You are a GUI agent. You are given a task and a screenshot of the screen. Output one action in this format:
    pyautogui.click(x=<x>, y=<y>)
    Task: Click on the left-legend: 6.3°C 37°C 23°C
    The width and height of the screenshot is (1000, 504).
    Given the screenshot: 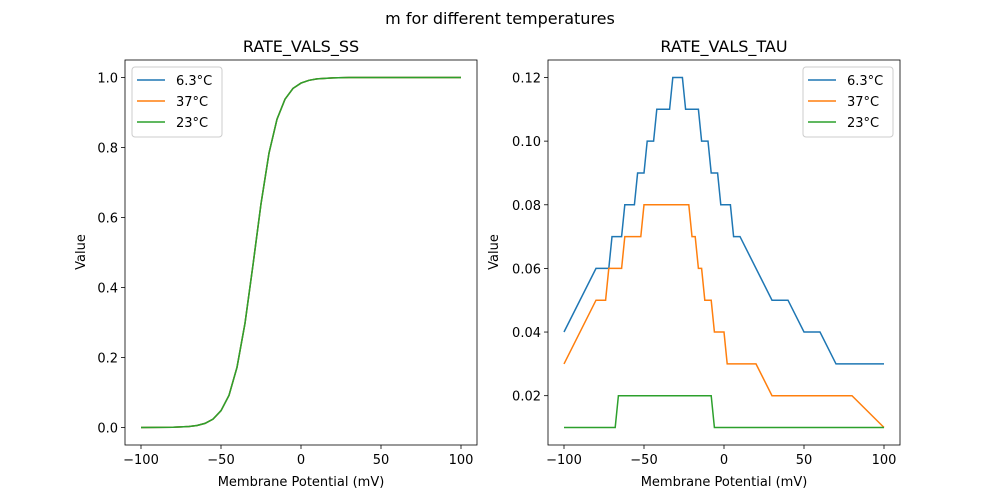 What is the action you would take?
    pyautogui.click(x=177, y=102)
    